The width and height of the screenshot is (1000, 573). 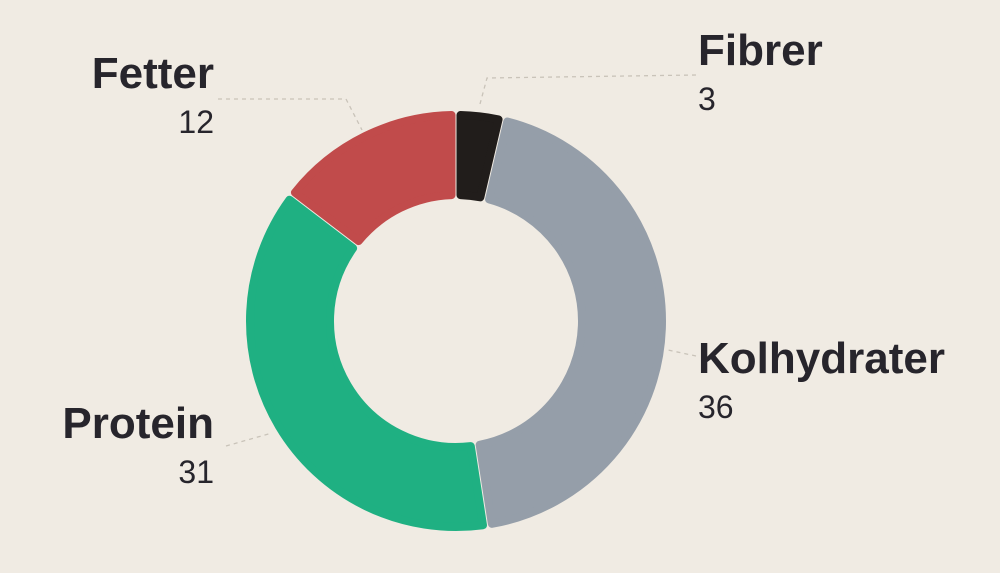 I want to click on value-label-kolhydrater: 36, so click(x=716, y=407).